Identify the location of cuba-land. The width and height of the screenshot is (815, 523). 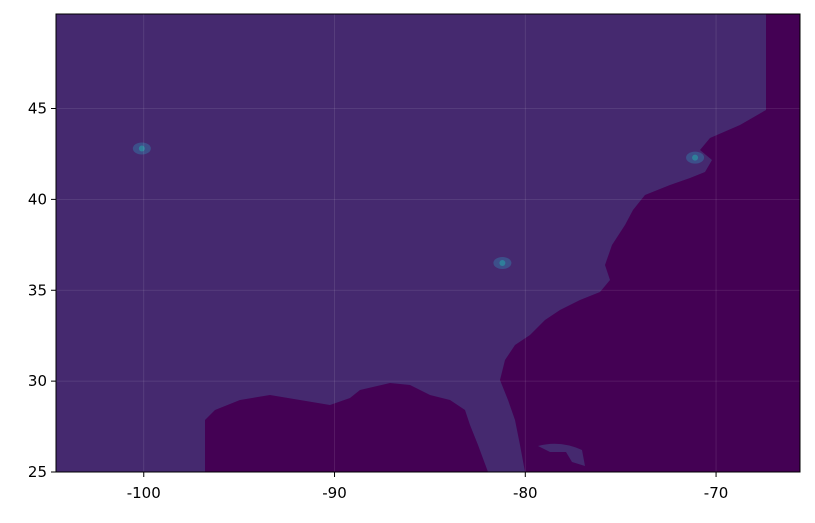
(561, 454).